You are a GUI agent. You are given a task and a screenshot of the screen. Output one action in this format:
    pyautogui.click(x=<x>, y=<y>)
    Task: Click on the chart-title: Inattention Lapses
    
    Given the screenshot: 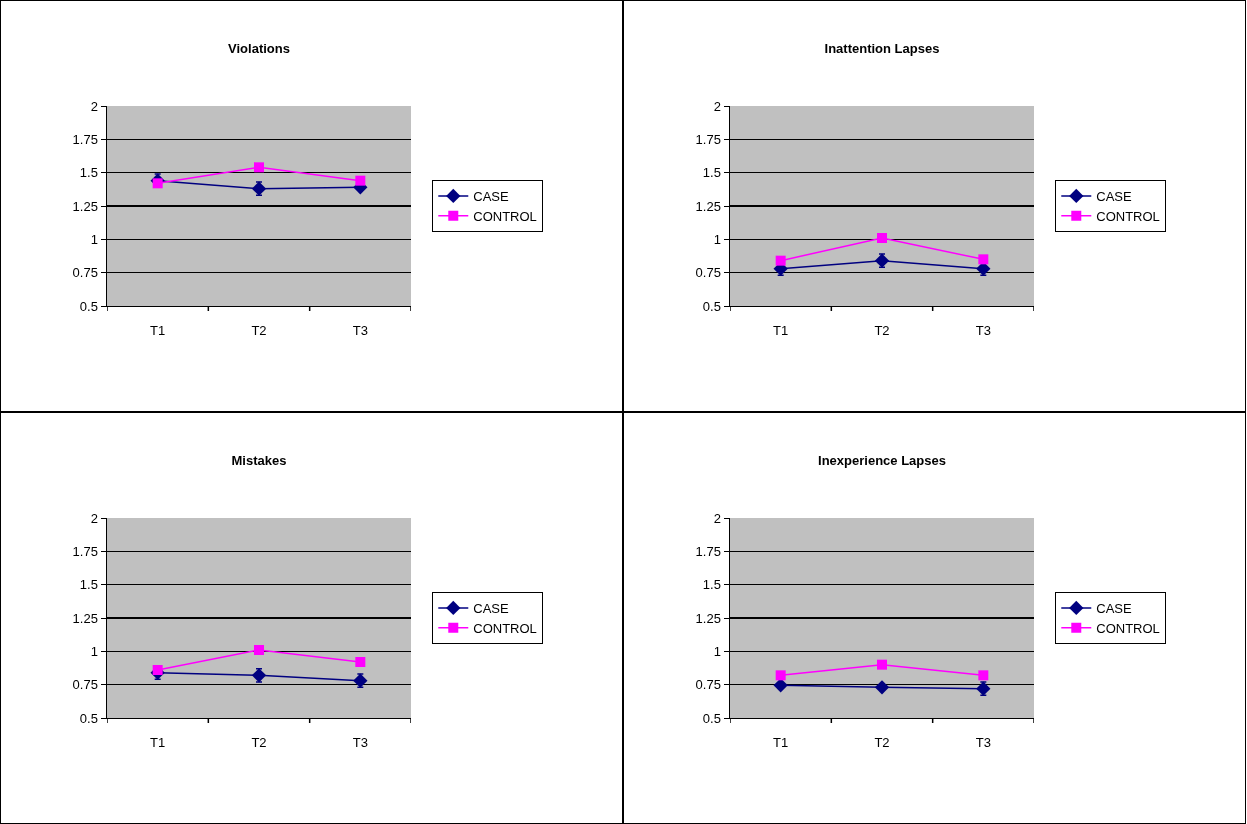 What is the action you would take?
    pyautogui.click(x=882, y=48)
    